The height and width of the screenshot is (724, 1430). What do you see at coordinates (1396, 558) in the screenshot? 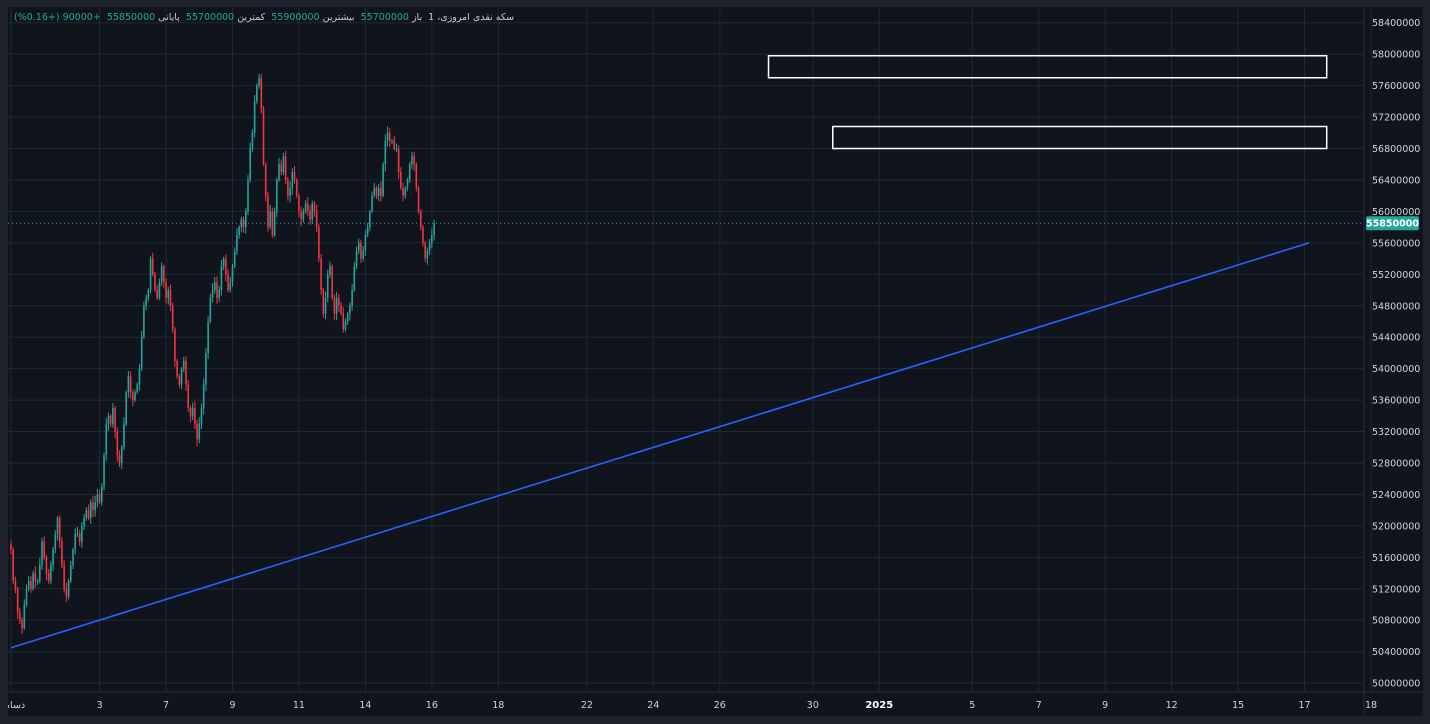
I see `y-tick-label: 51600000` at bounding box center [1396, 558].